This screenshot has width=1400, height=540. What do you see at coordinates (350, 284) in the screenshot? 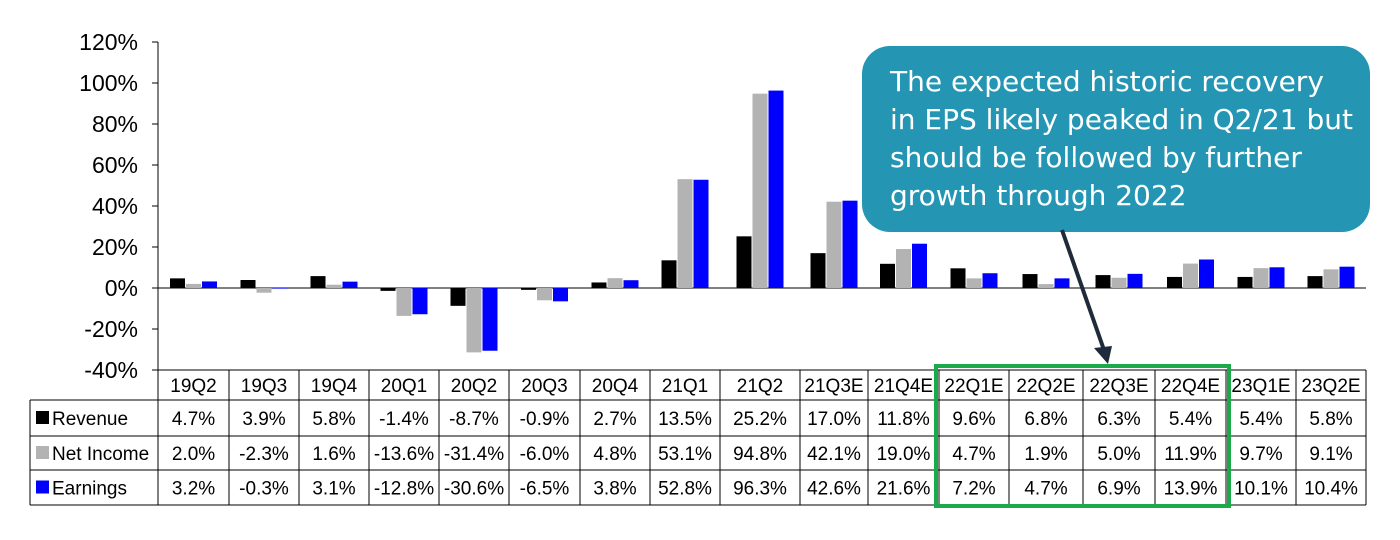
I see `bar-earnings-19q4` at bounding box center [350, 284].